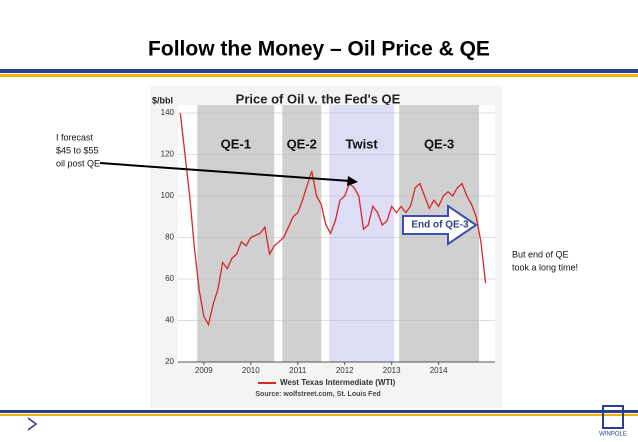 The width and height of the screenshot is (638, 442). Describe the element at coordinates (162, 100) in the screenshot. I see `y-axis-label: $/bbl` at that location.